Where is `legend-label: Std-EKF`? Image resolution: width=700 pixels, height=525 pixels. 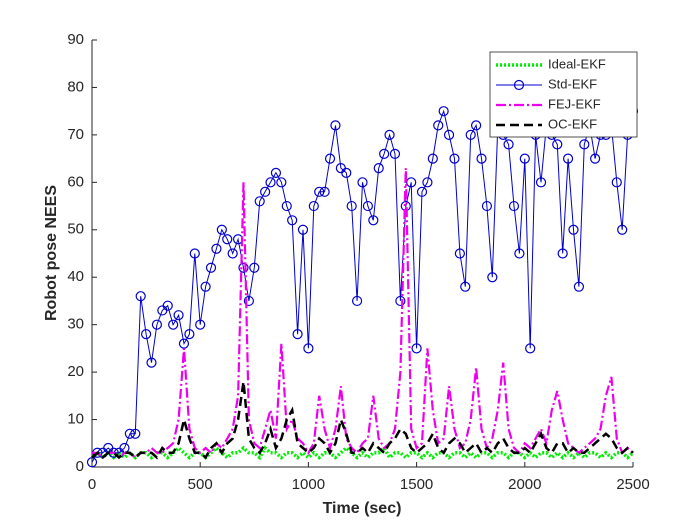
legend-label: Std-EKF is located at coordinates (572, 83).